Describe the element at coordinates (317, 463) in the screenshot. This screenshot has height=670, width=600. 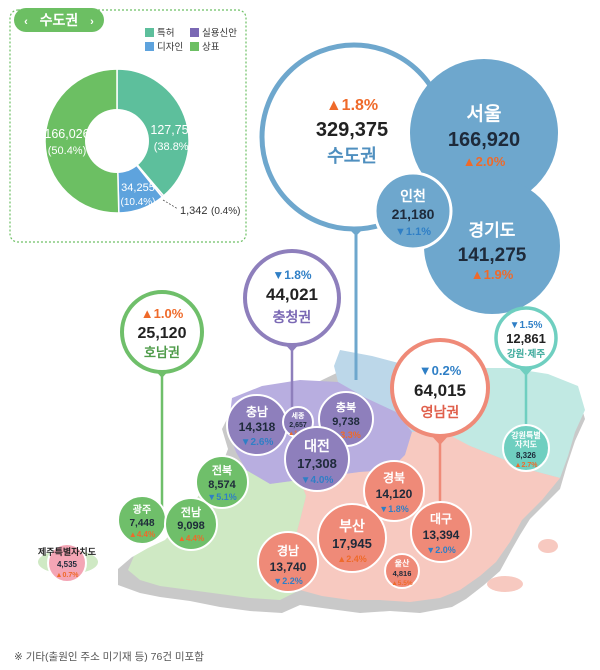
I see `daejeon-value: 17,308` at that location.